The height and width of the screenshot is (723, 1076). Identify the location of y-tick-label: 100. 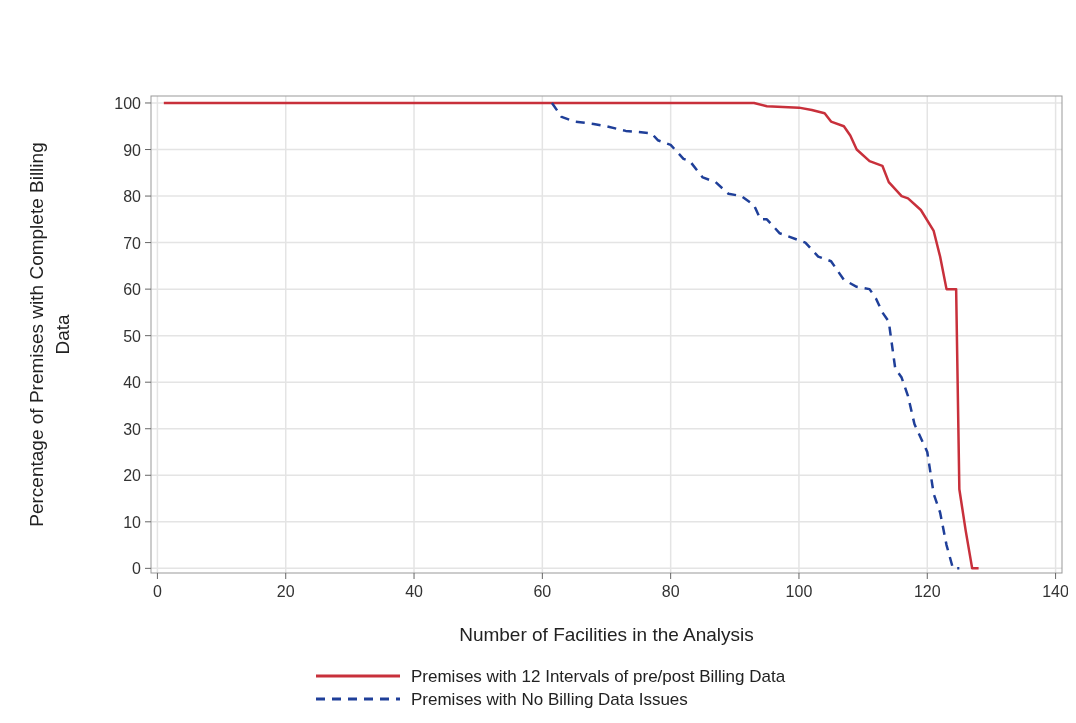
(128, 103).